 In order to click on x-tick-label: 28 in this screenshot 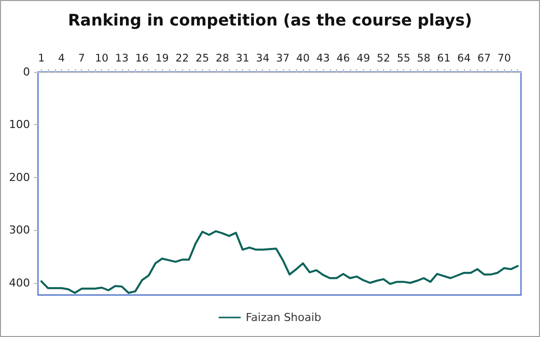, I will do `click(223, 58)`.